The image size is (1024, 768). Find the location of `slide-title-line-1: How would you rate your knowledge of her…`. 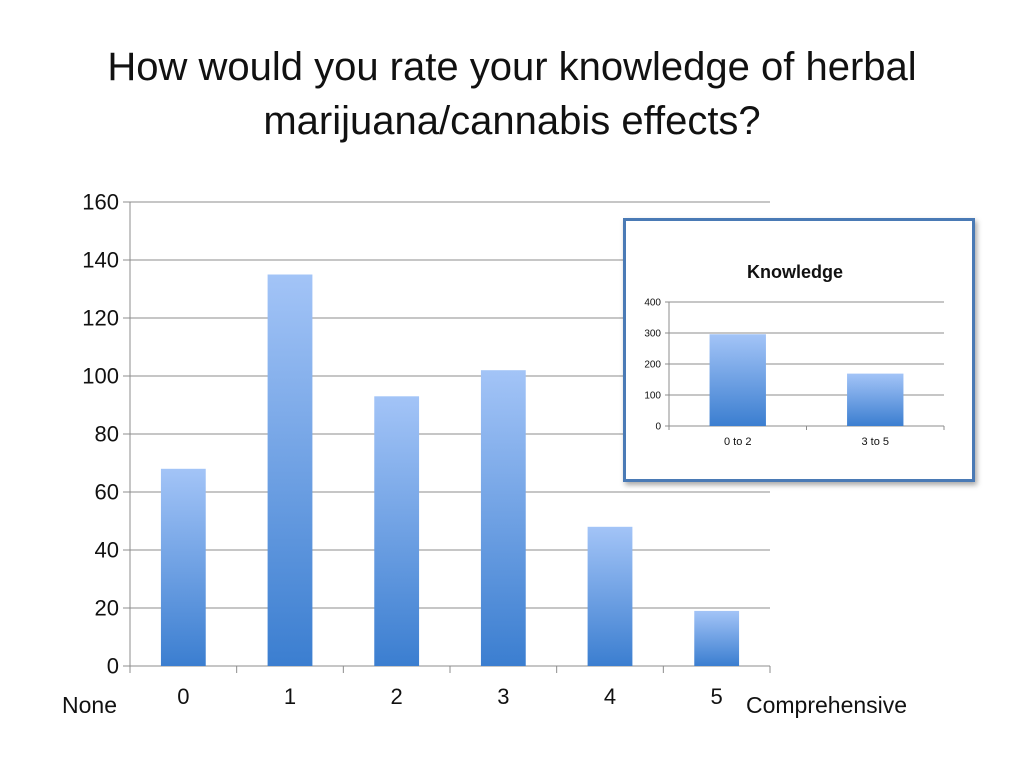

slide-title-line-1: How would you rate your knowledge of her… is located at coordinates (512, 67).